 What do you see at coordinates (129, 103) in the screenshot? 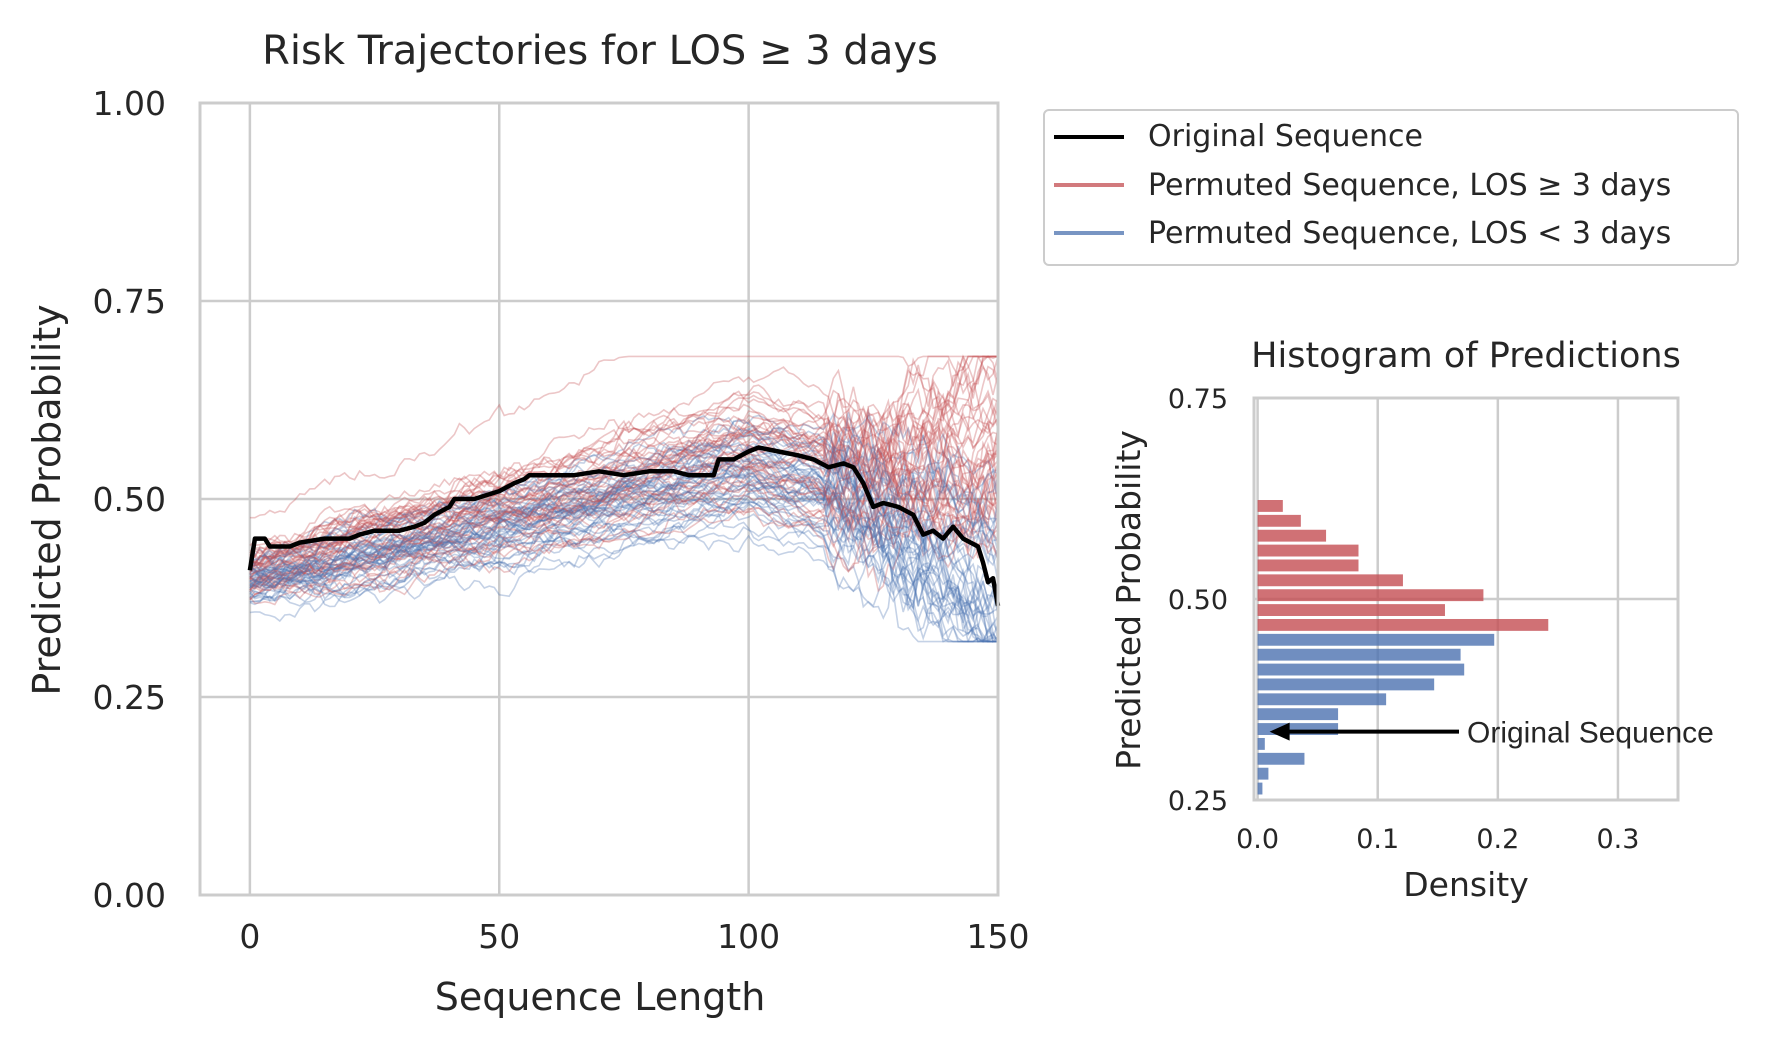
I see `main-y-tick-label: 1.00` at bounding box center [129, 103].